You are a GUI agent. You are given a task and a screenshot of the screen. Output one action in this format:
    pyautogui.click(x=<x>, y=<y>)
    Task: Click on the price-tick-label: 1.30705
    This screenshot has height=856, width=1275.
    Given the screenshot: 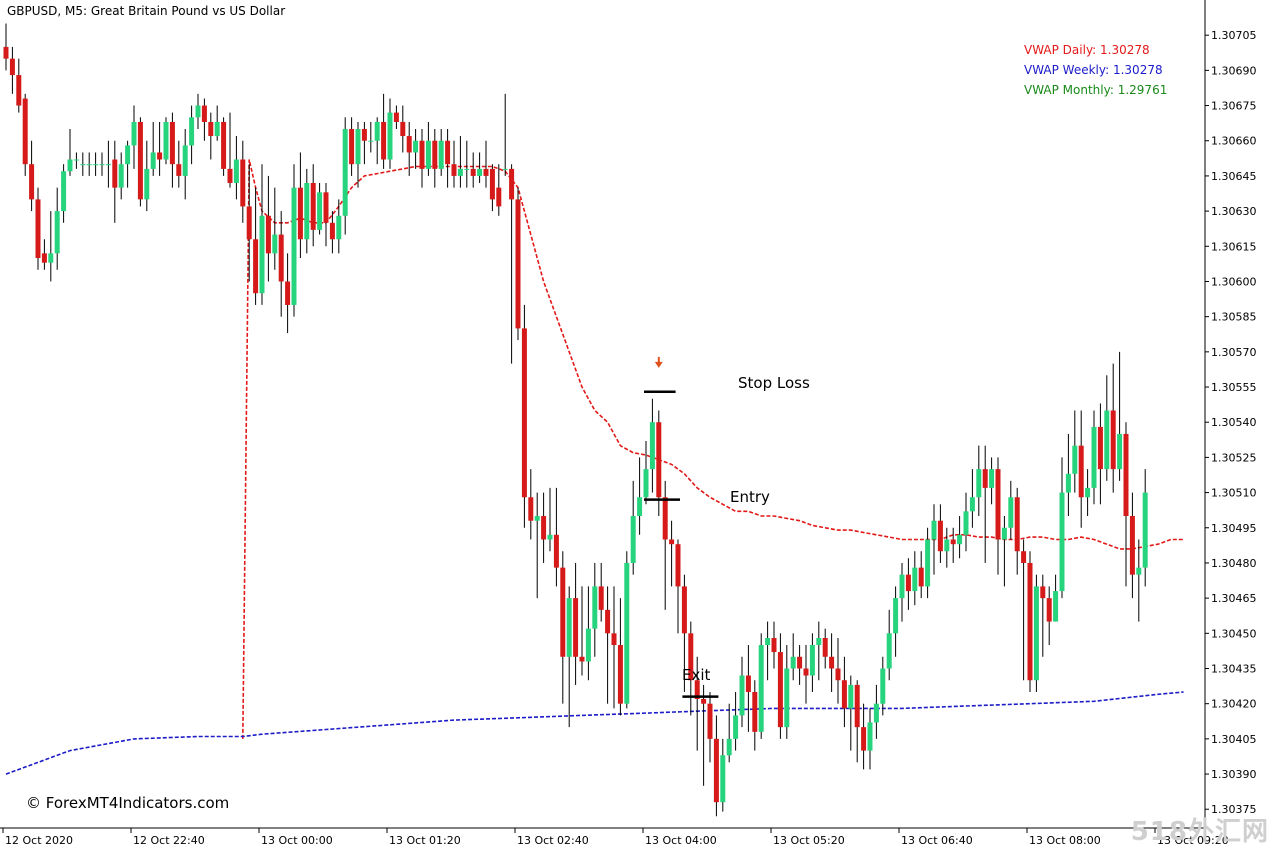 What is the action you would take?
    pyautogui.click(x=1234, y=35)
    